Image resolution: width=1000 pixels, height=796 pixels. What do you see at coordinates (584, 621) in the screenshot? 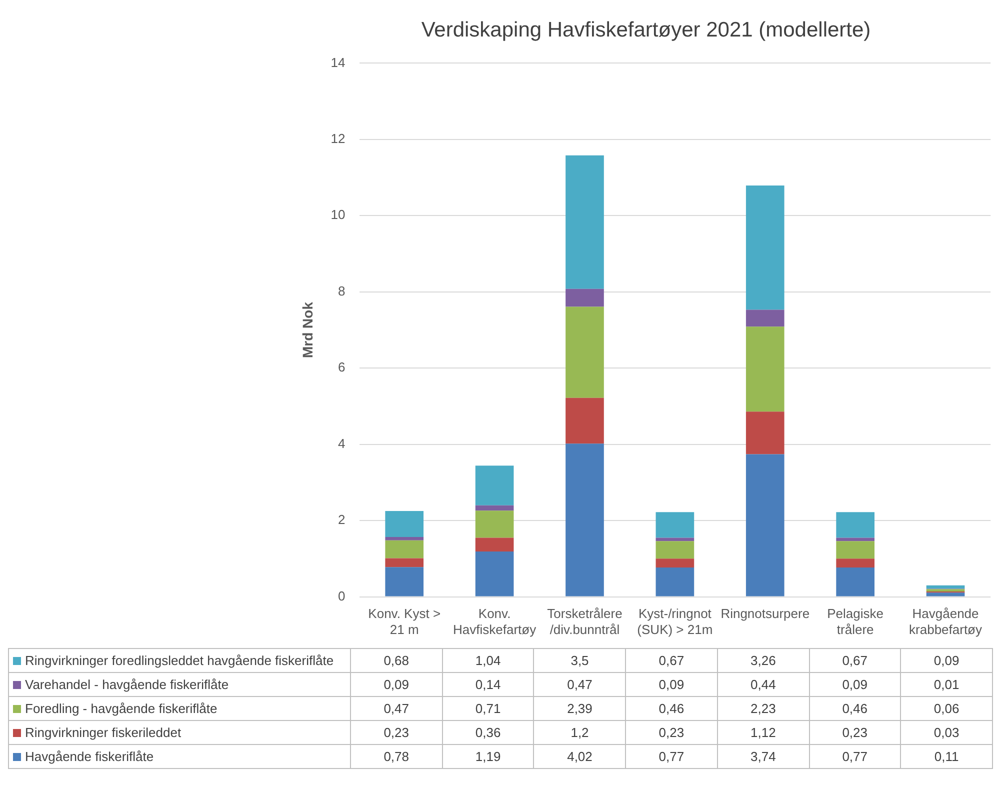
I see `x-tick-label: Torsketrålere /div.bunntrål` at bounding box center [584, 621].